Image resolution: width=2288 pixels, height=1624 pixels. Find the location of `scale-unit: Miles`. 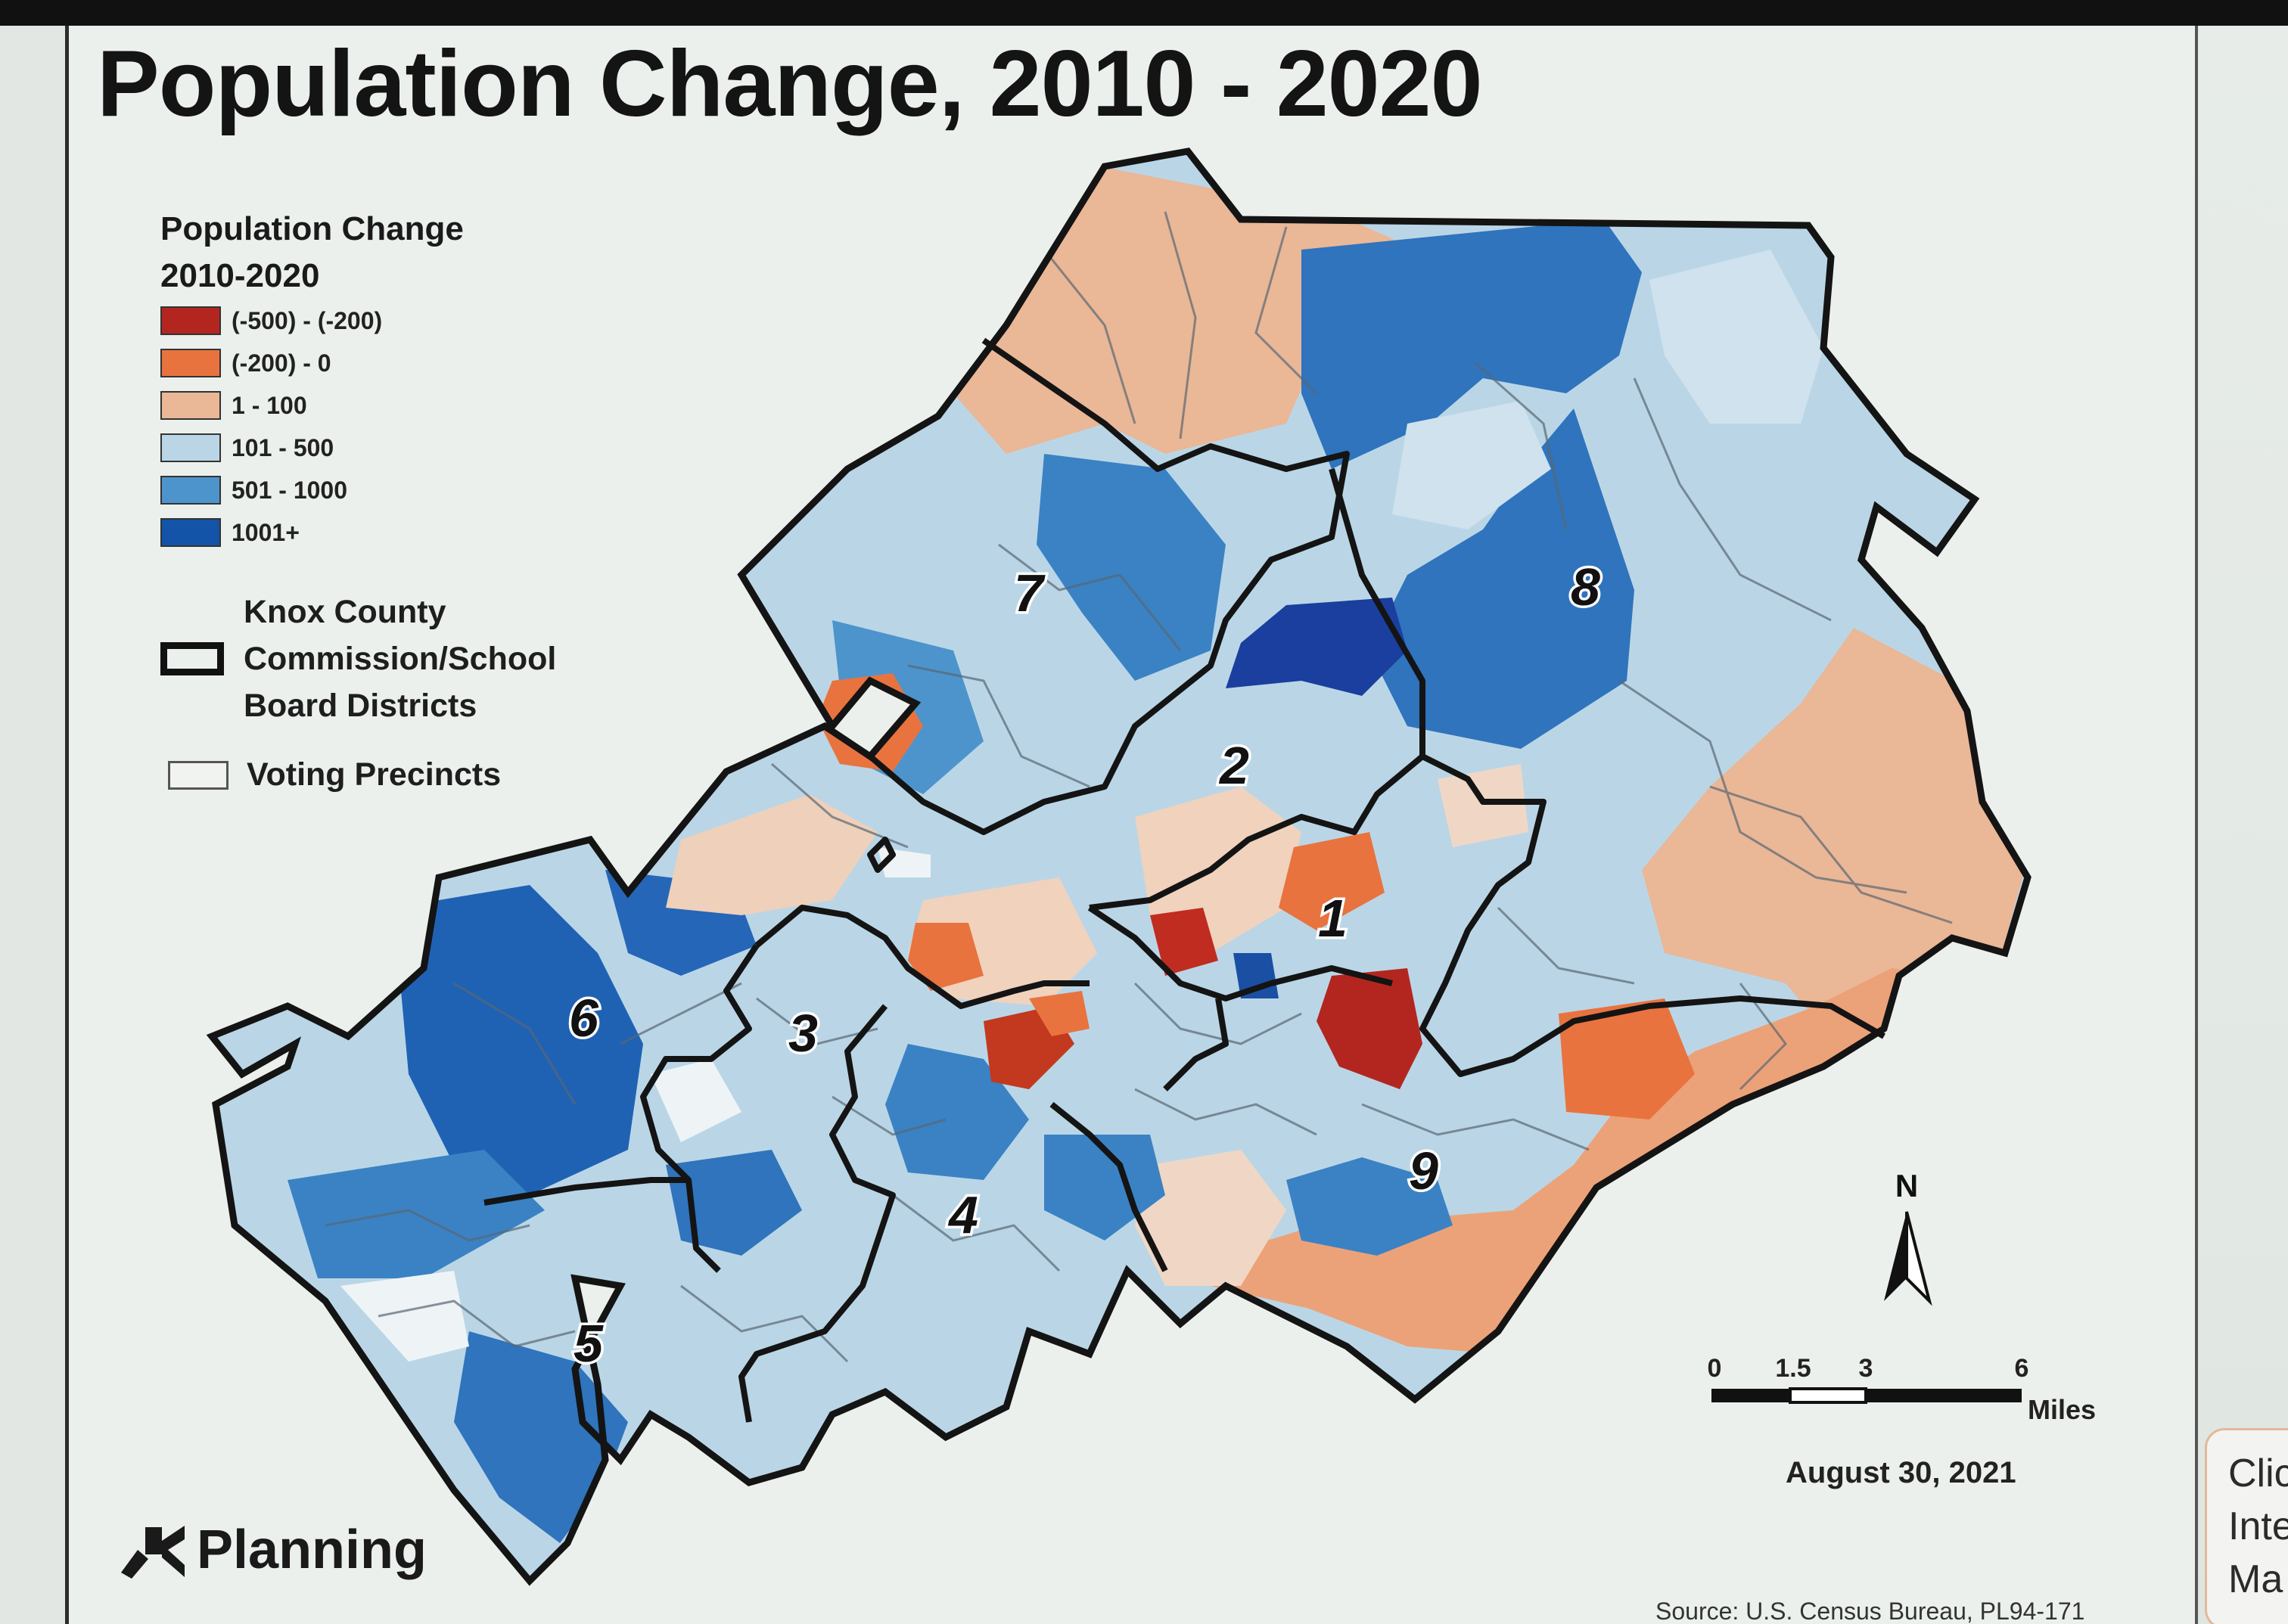

scale-unit: Miles is located at coordinates (2062, 1409).